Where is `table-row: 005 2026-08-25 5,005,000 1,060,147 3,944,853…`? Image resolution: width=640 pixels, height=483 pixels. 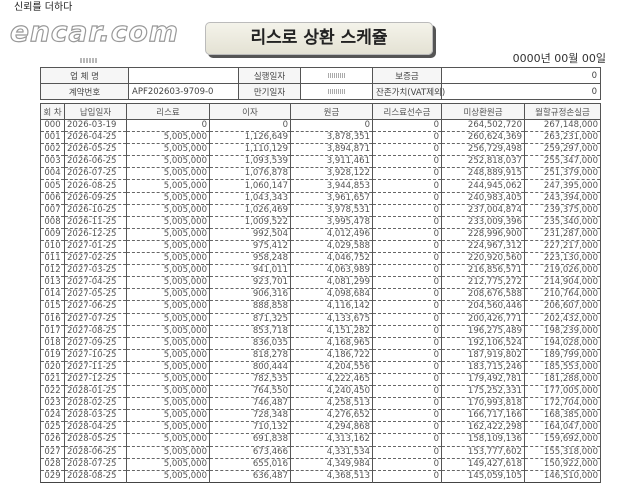 table-row: 005 2026-08-25 5,005,000 1,060,147 3,944,853… is located at coordinates (320, 186).